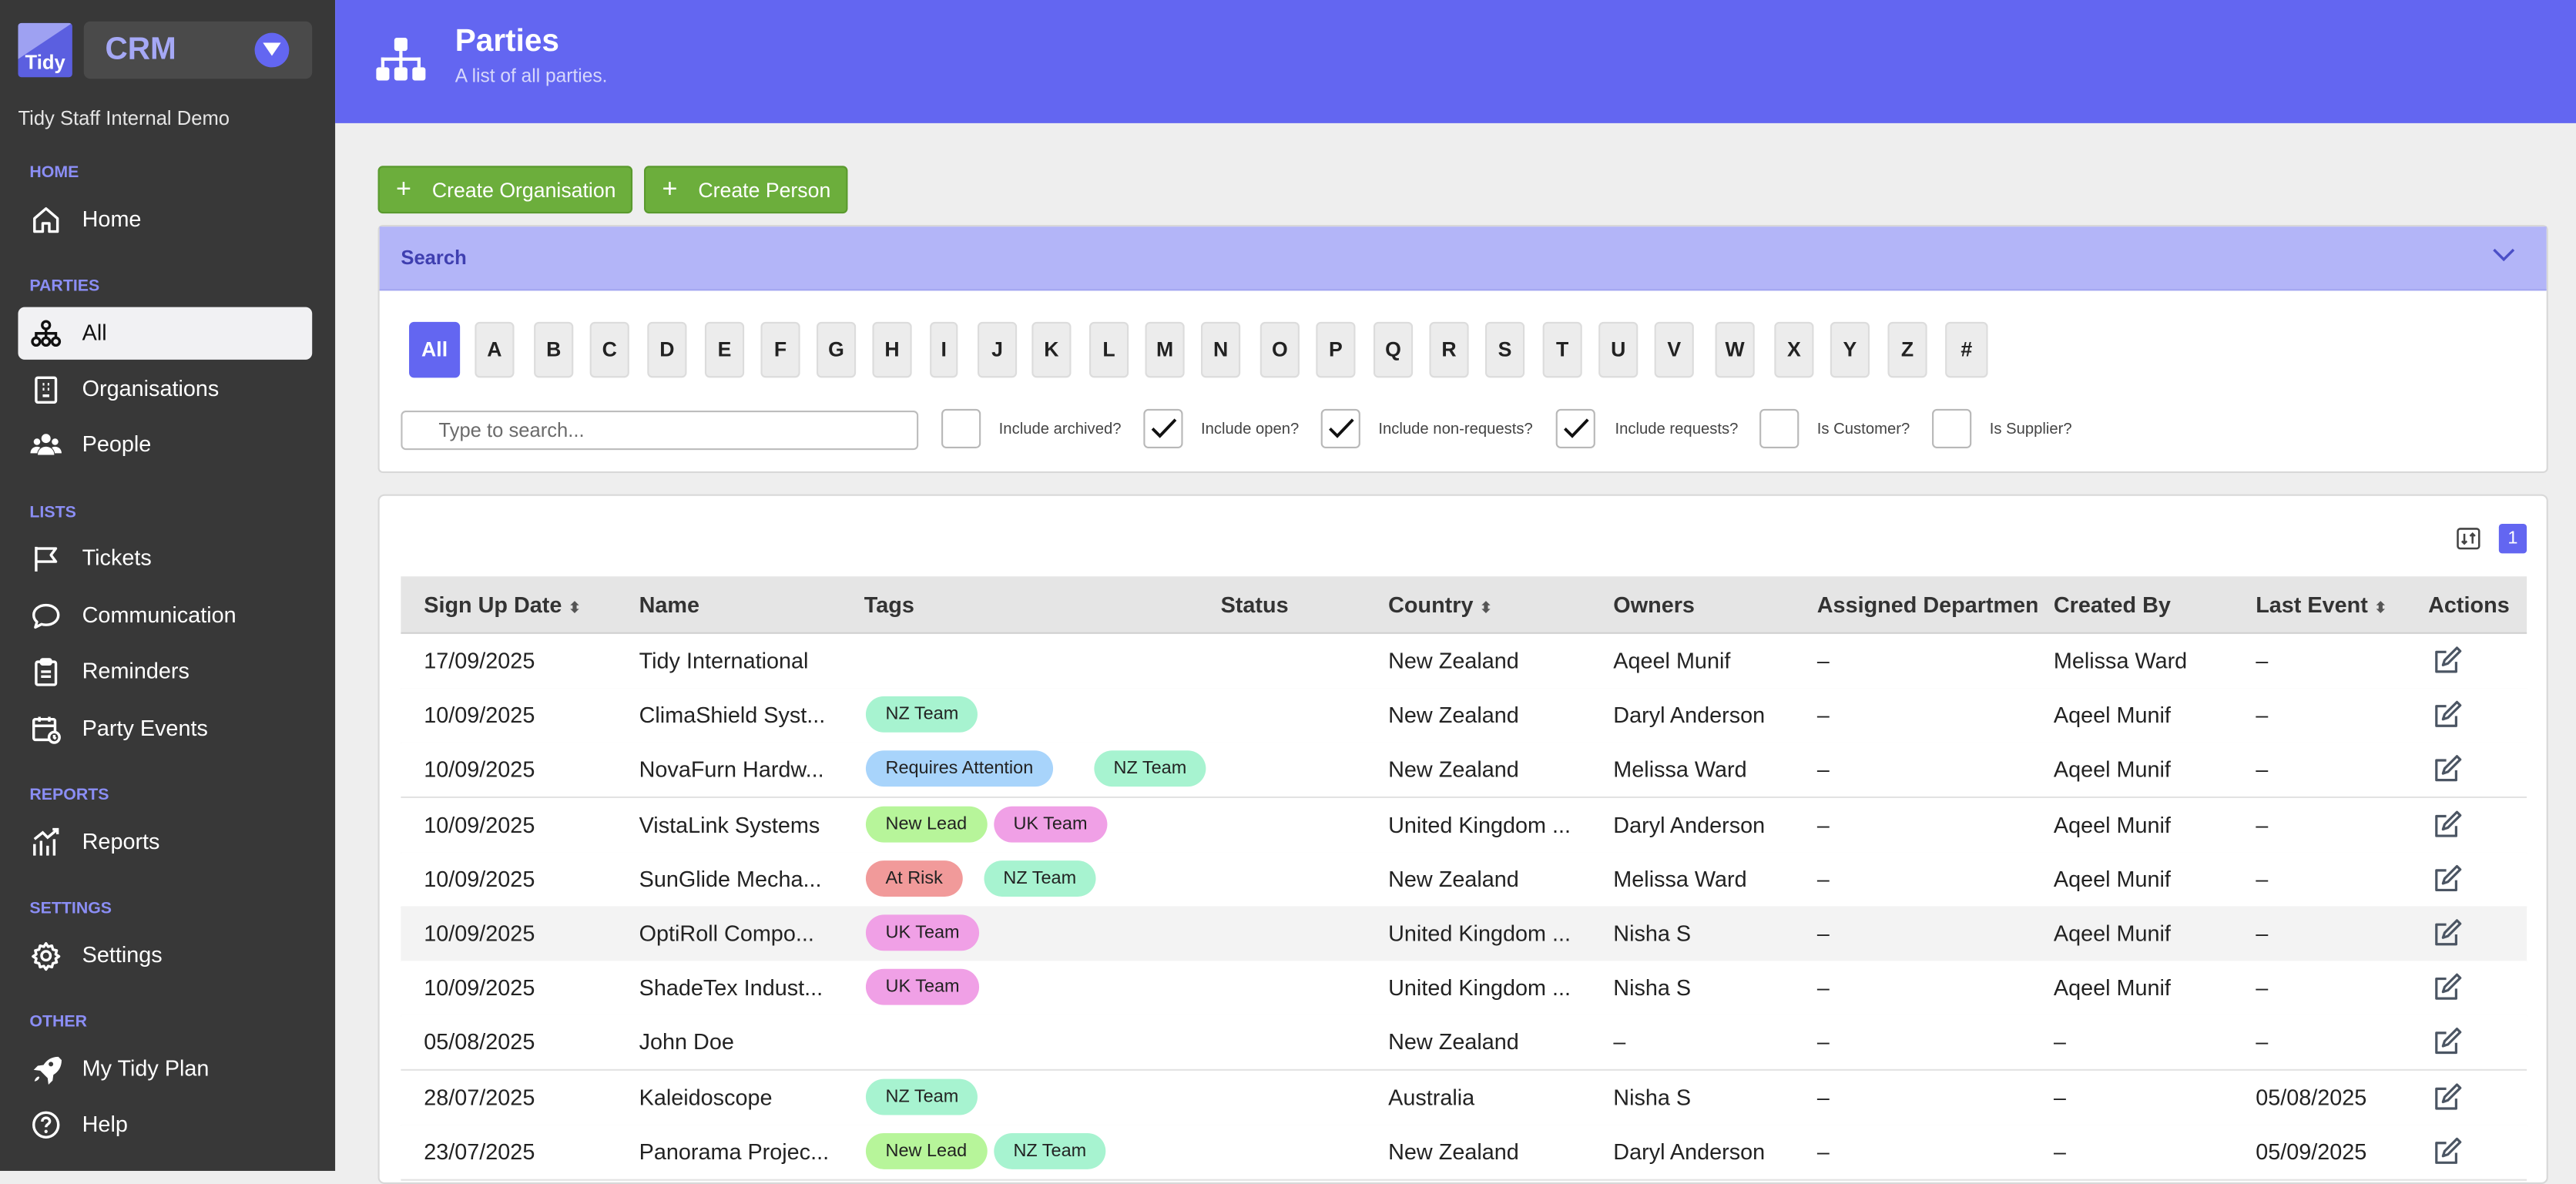 The image size is (2576, 1184). Describe the element at coordinates (1504, 349) in the screenshot. I see `letter-filter-s: S` at that location.